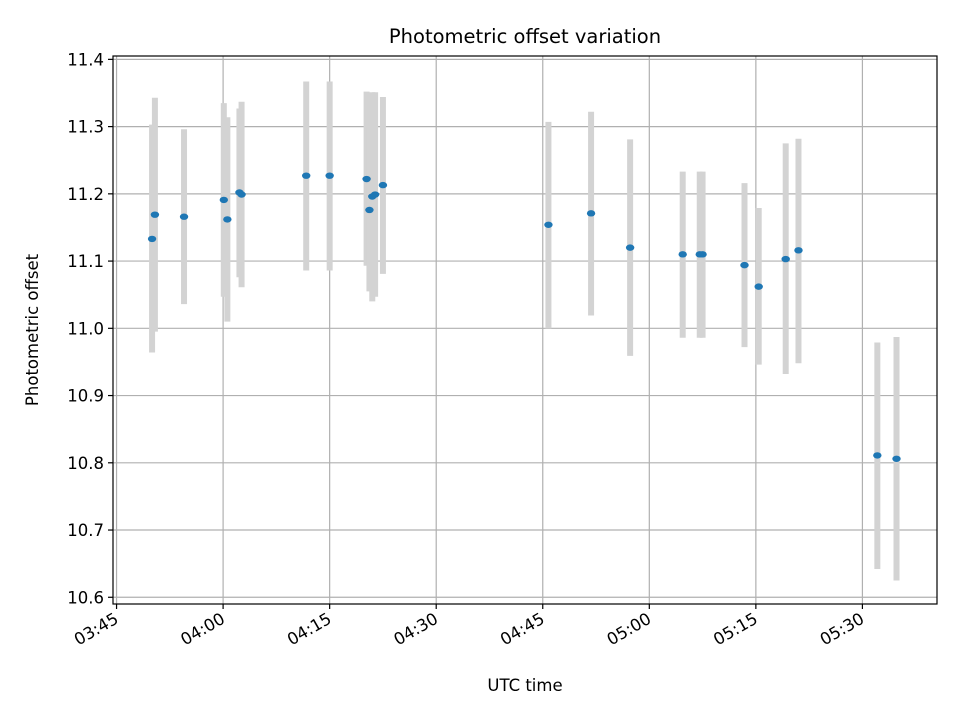  What do you see at coordinates (522, 629) in the screenshot?
I see `x-tick-label: 04:45` at bounding box center [522, 629].